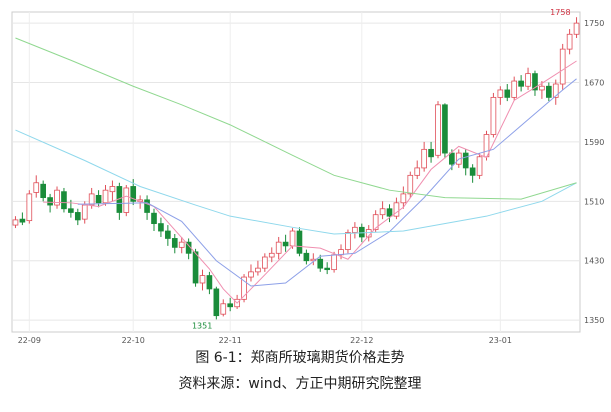  I want to click on x-tick-label: 22-10, so click(133, 340).